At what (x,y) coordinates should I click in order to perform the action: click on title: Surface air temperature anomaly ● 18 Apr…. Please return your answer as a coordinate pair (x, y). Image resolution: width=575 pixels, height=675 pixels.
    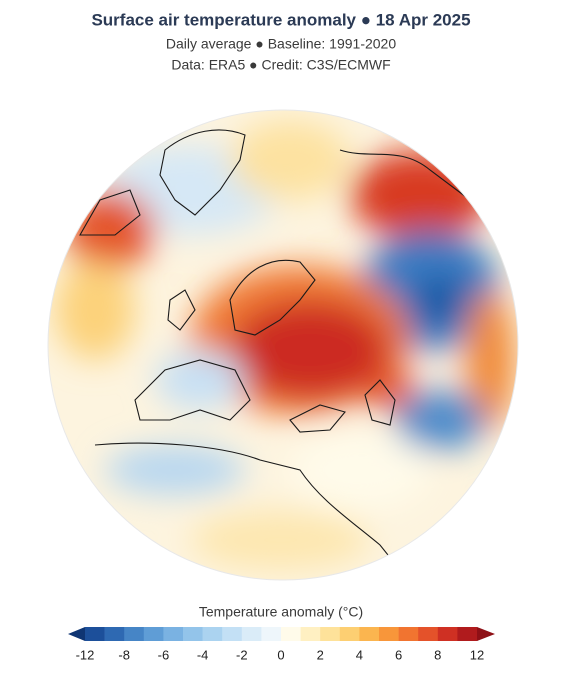
    Looking at the image, I should click on (280, 19).